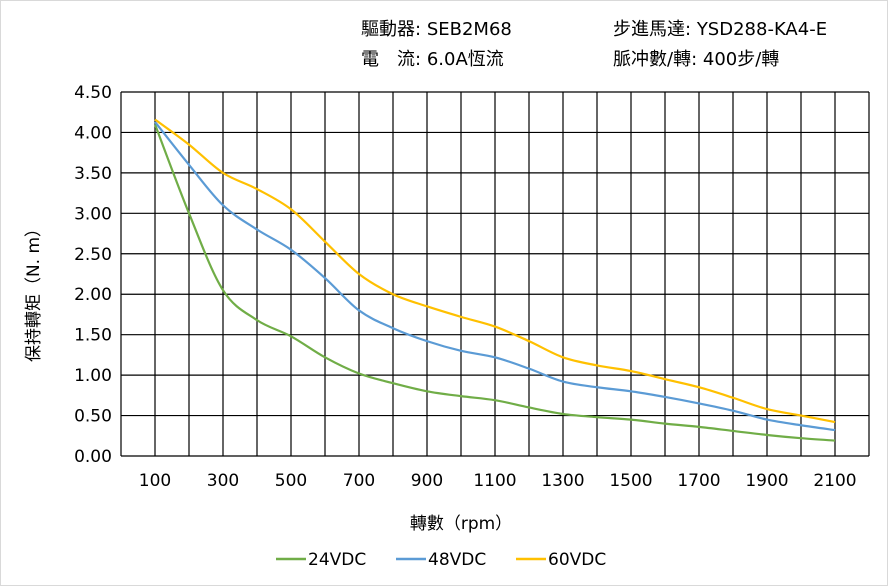 This screenshot has width=888, height=587. Describe the element at coordinates (766, 481) in the screenshot. I see `x-tick-label: 1900` at that location.